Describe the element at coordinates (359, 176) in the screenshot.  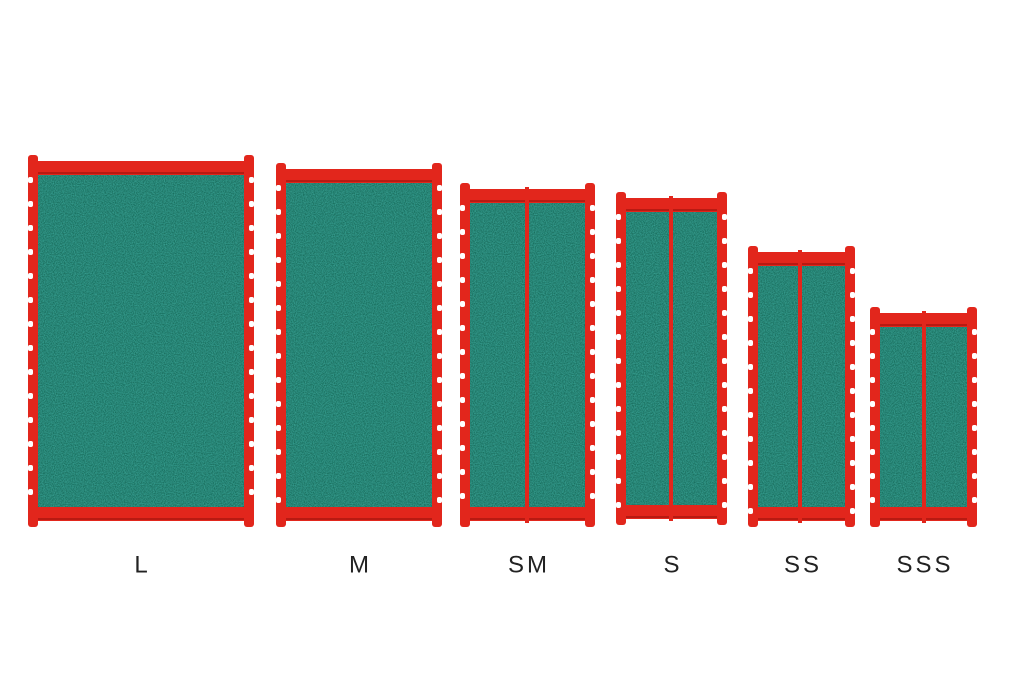
I see `frame-bar` at that location.